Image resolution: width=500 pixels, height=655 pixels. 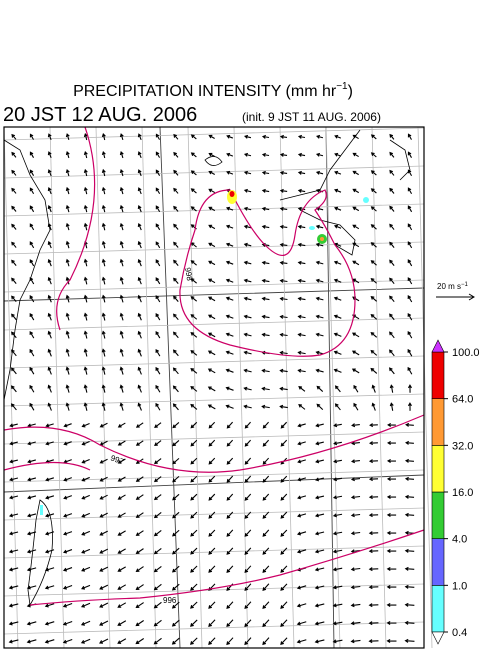 What do you see at coordinates (350, 91) in the screenshot?
I see `title-close: )` at bounding box center [350, 91].